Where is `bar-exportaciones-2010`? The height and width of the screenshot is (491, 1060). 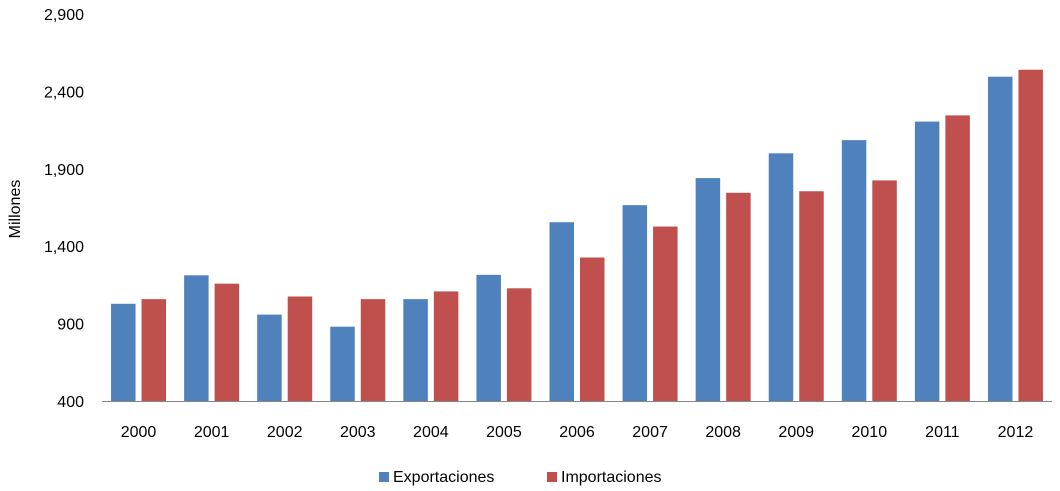 bar-exportaciones-2010 is located at coordinates (854, 271).